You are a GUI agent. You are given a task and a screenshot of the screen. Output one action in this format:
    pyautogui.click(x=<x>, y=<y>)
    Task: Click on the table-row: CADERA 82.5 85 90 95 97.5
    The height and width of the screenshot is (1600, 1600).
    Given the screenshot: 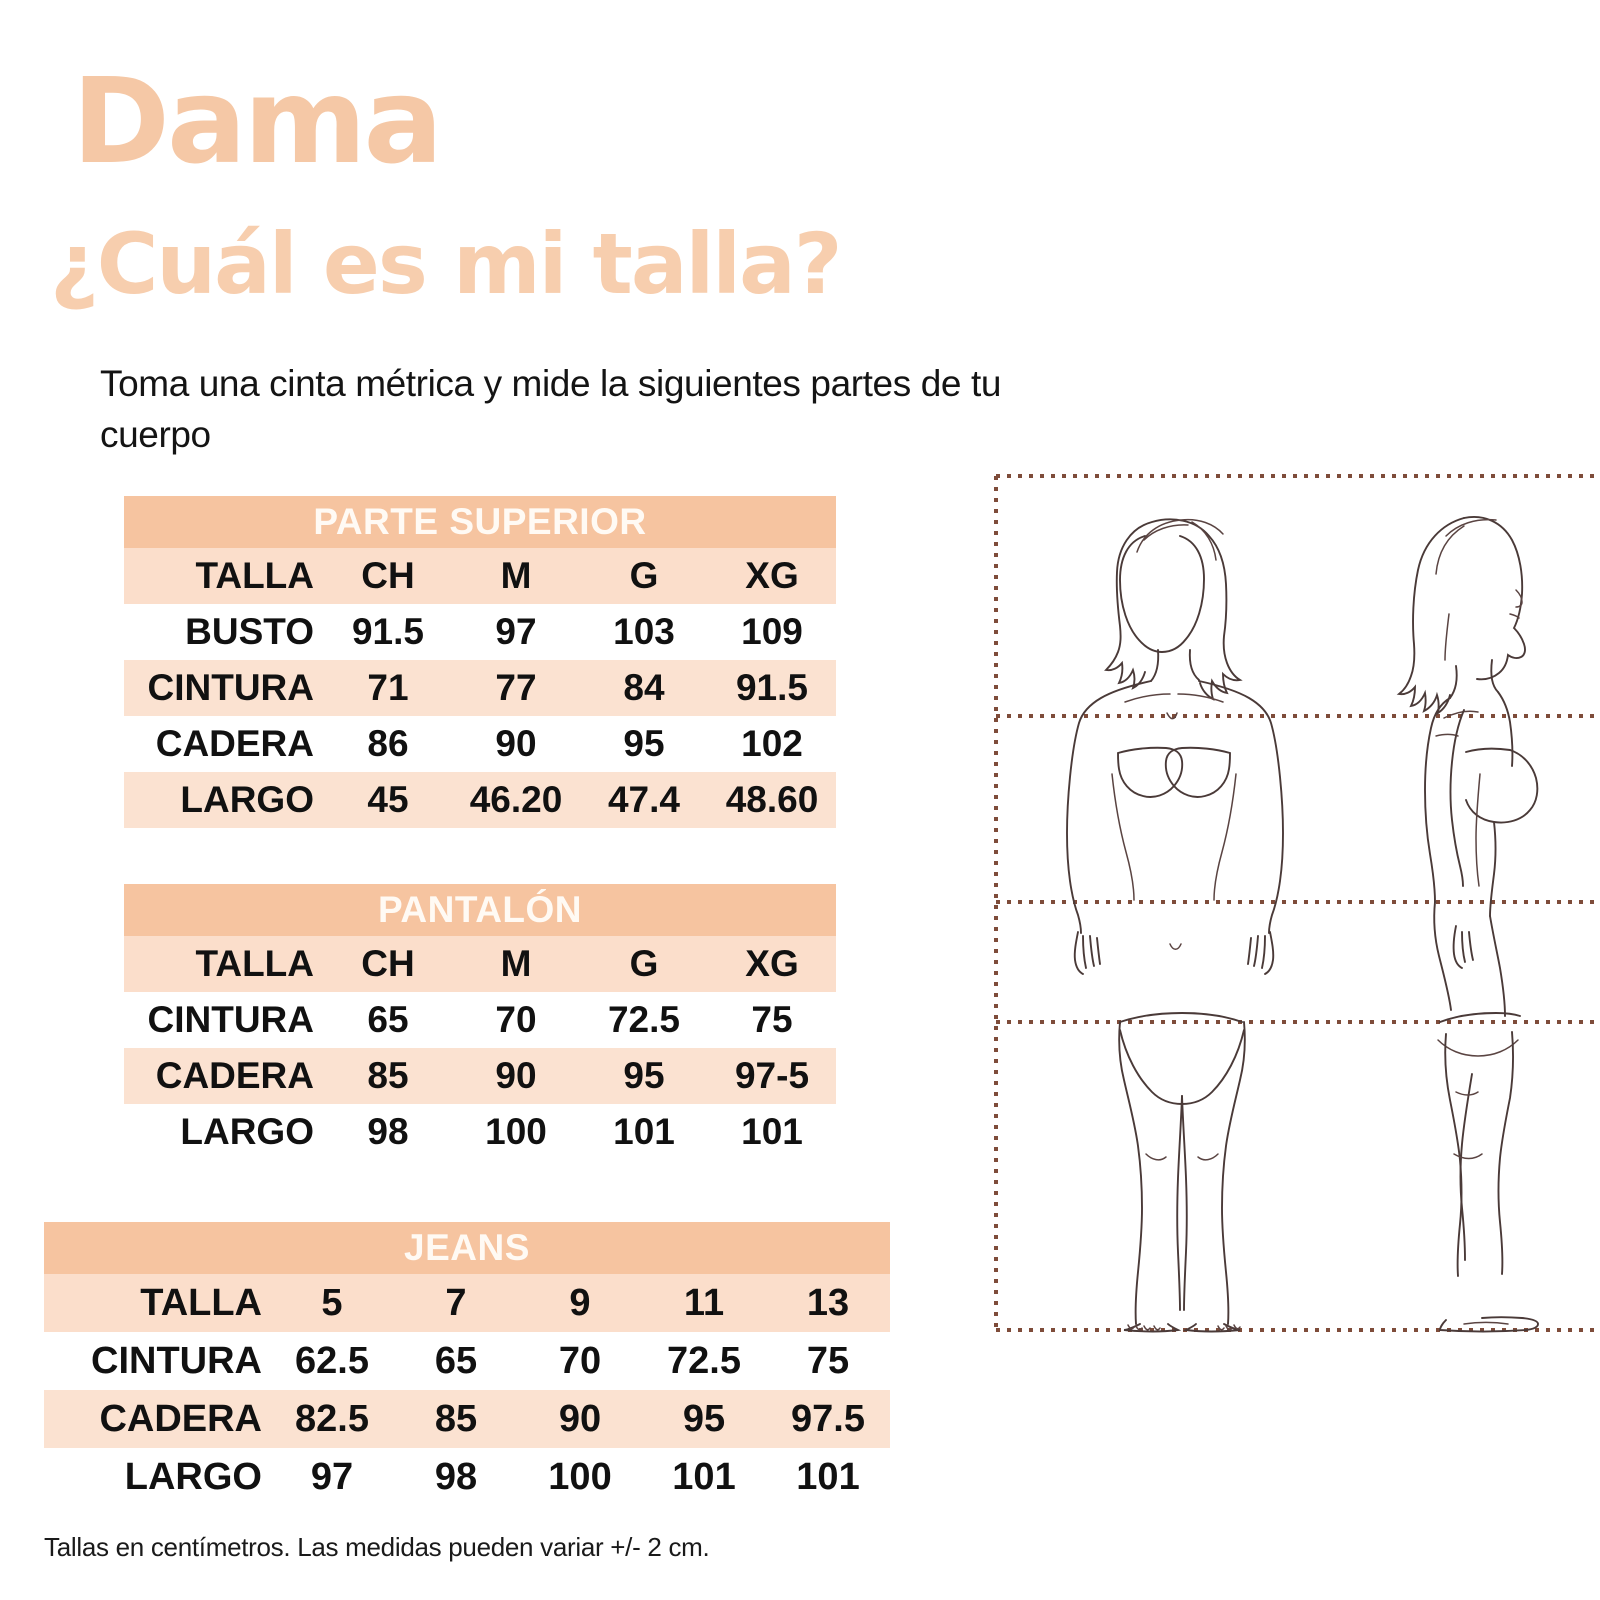 What is the action you would take?
    pyautogui.click(x=467, y=1419)
    